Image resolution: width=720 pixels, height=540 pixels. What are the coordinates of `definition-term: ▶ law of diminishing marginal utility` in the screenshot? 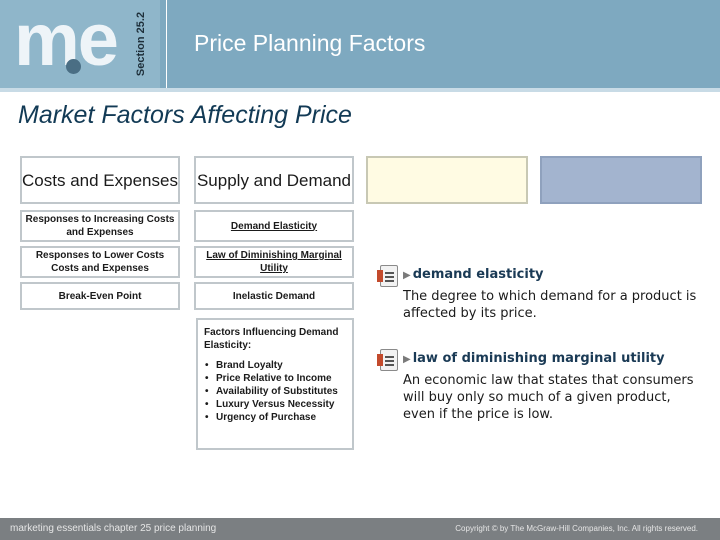 It's located at (534, 358).